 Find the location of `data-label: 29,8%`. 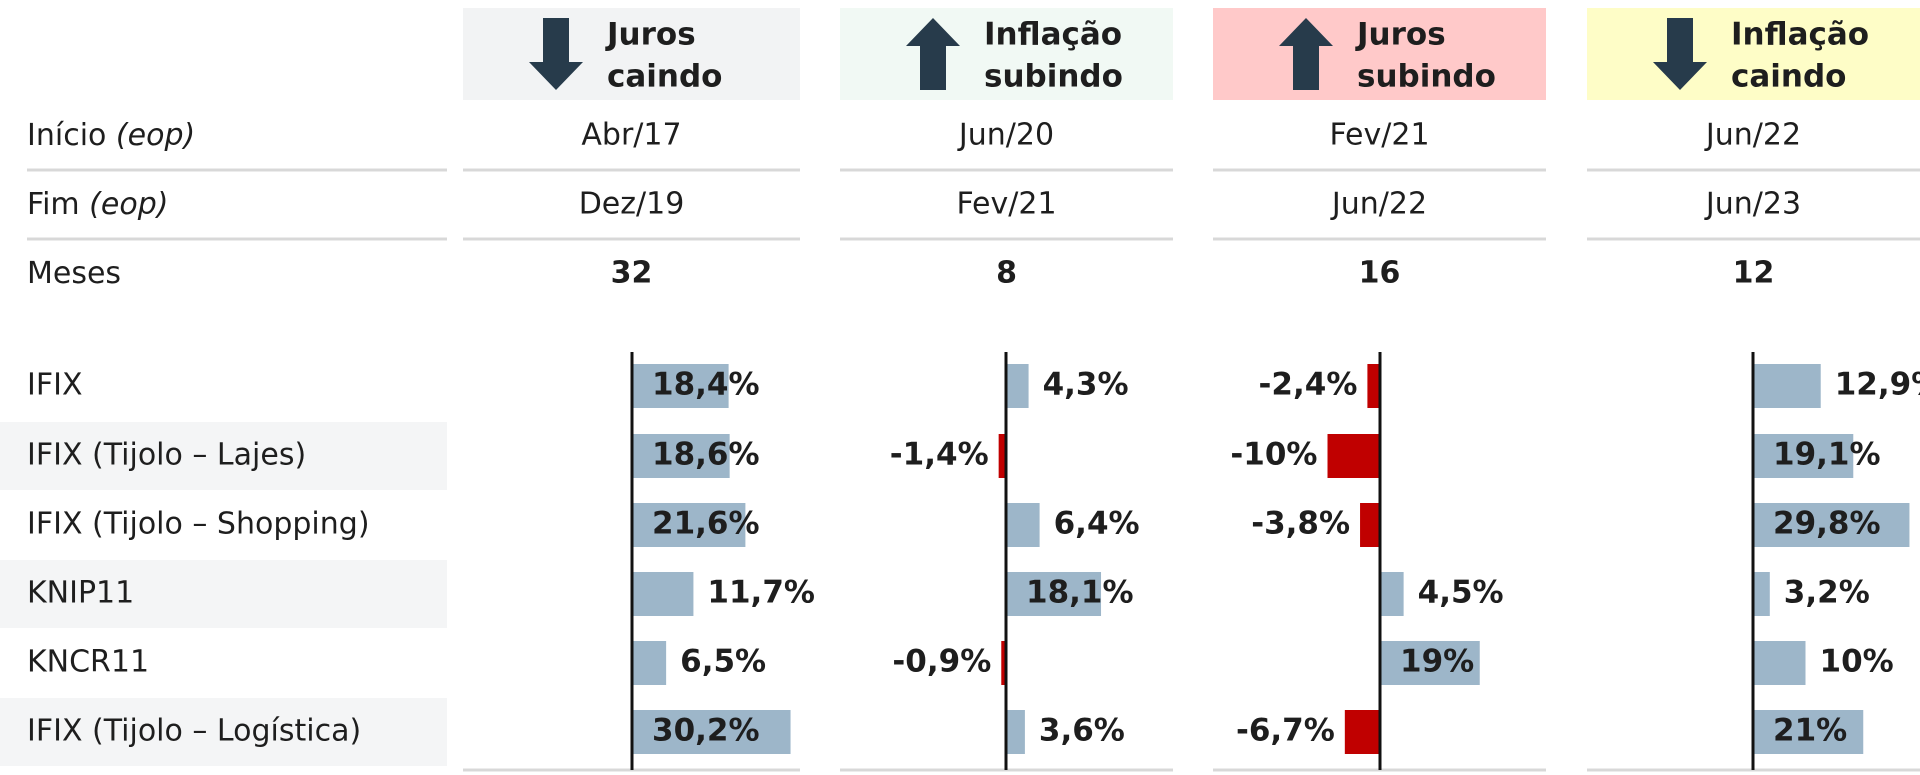

data-label: 29,8% is located at coordinates (1827, 524).